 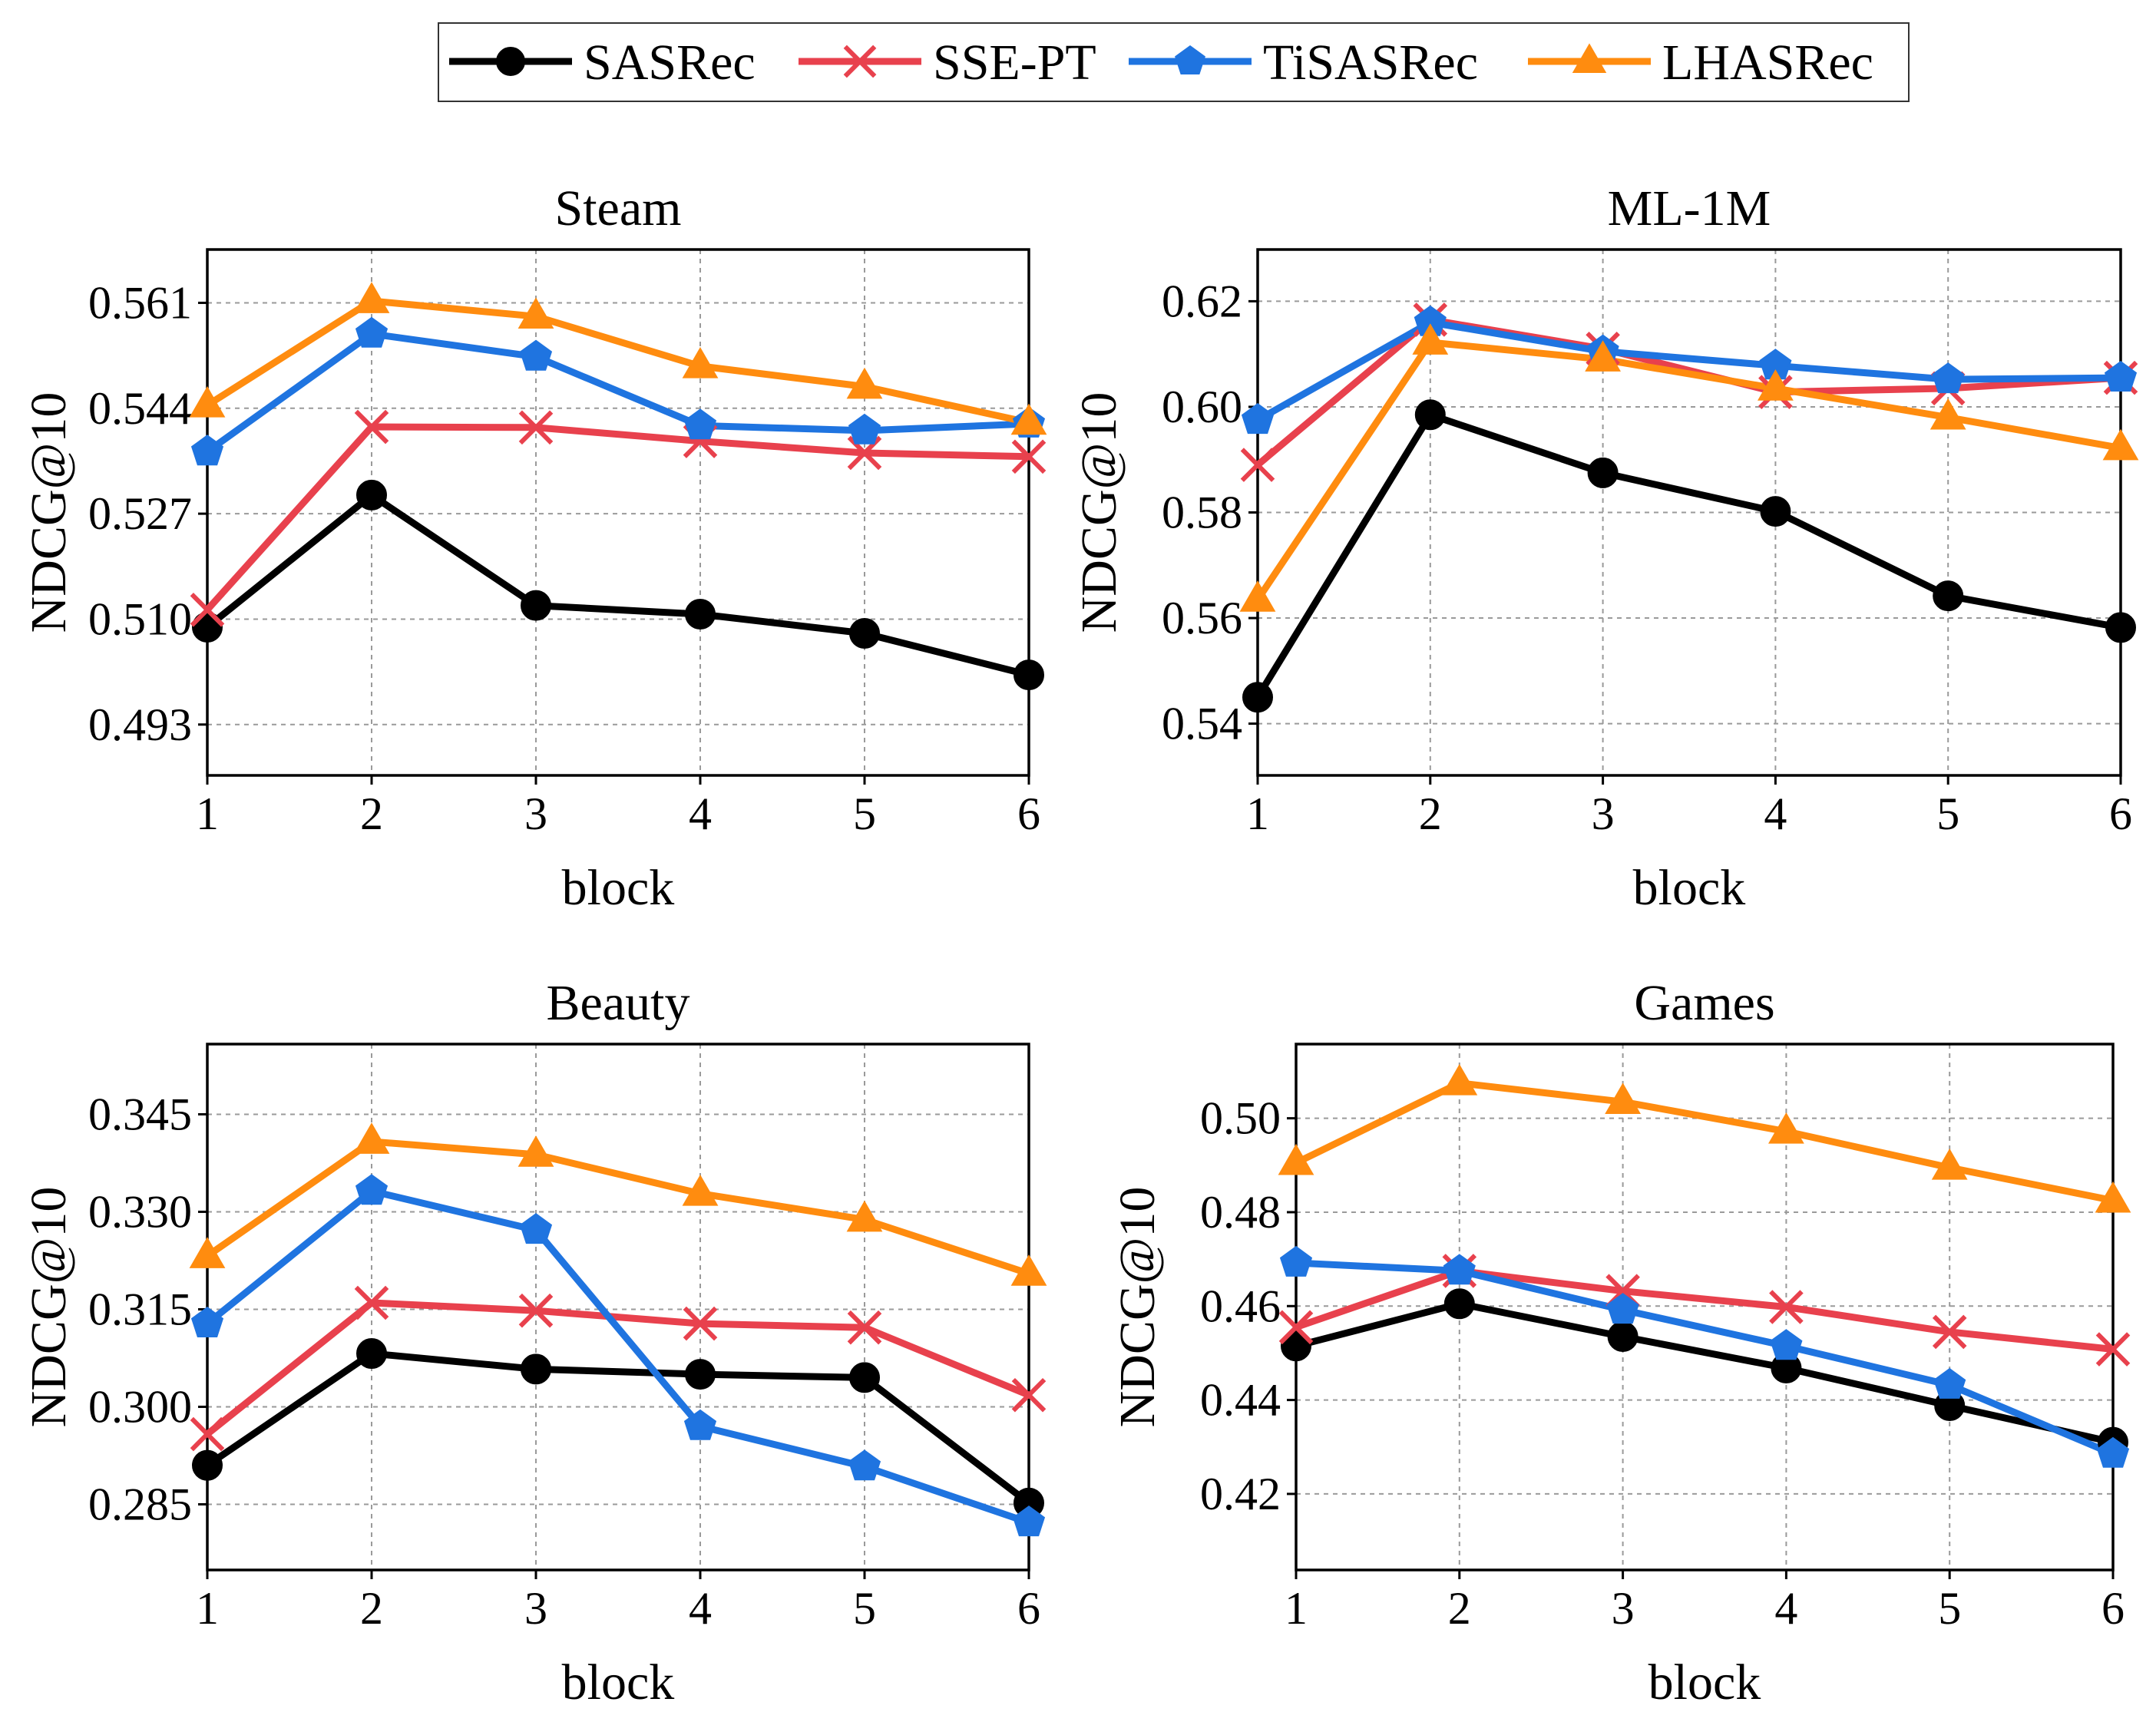 I want to click on plot-frame, so click(x=618, y=512).